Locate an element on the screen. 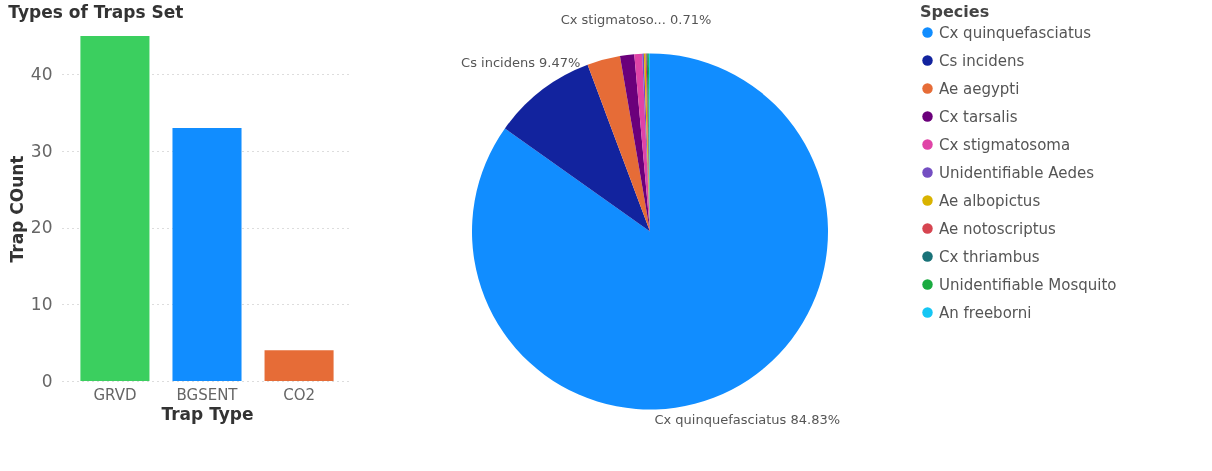  y-tick-label: 0 is located at coordinates (47, 380).